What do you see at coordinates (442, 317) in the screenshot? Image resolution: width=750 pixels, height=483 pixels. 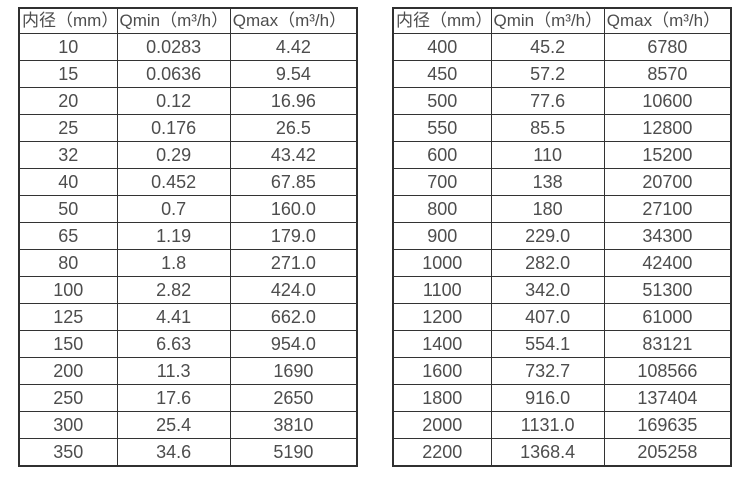 I see `table-cell: 1200` at bounding box center [442, 317].